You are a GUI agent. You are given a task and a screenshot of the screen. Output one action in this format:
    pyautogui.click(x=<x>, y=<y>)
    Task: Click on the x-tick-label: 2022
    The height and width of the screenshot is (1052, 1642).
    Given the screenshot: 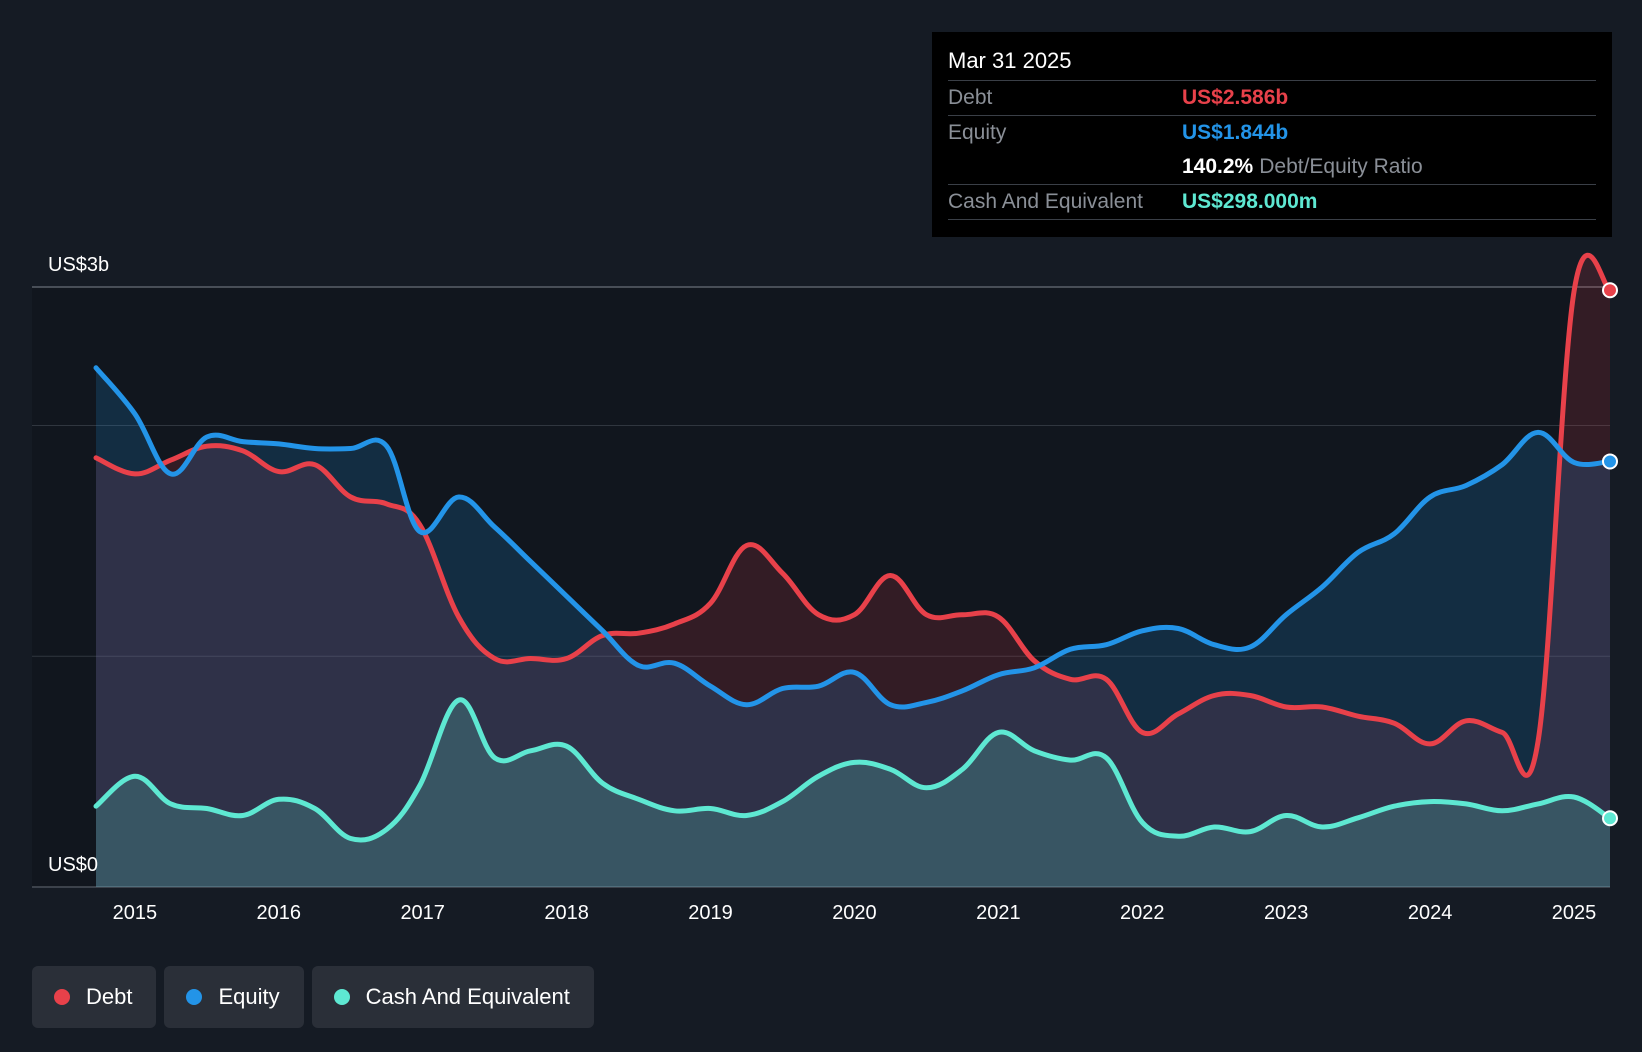 What is the action you would take?
    pyautogui.click(x=1142, y=913)
    